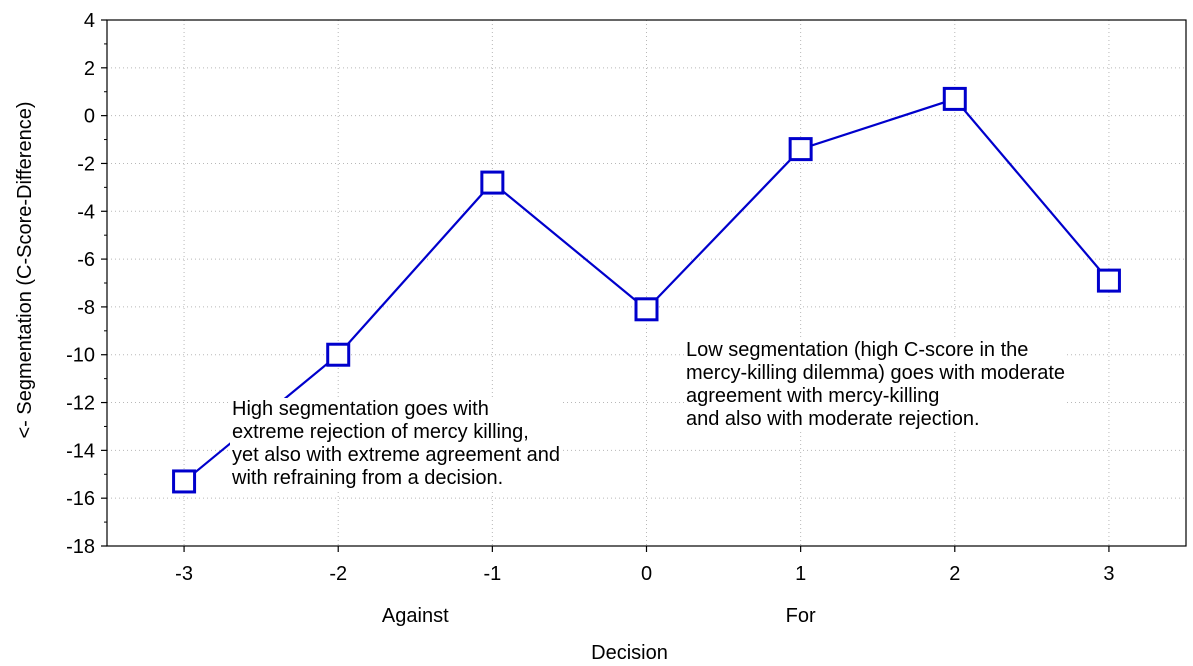  I want to click on x-tick-label: 1, so click(800, 574).